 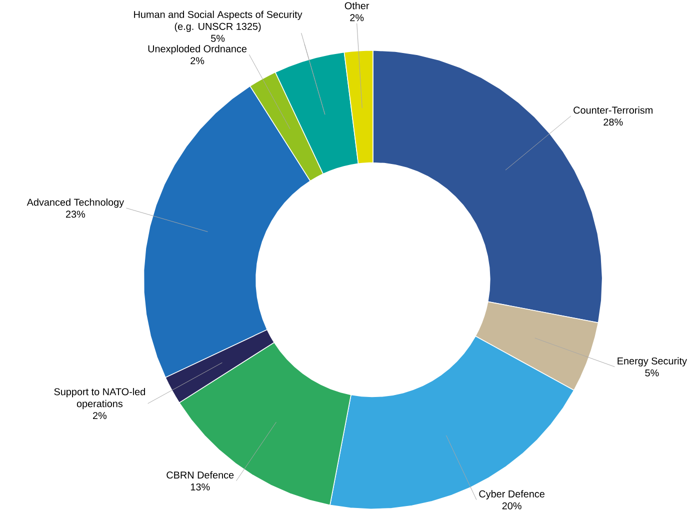 I want to click on data-label: 20%, so click(x=512, y=506).